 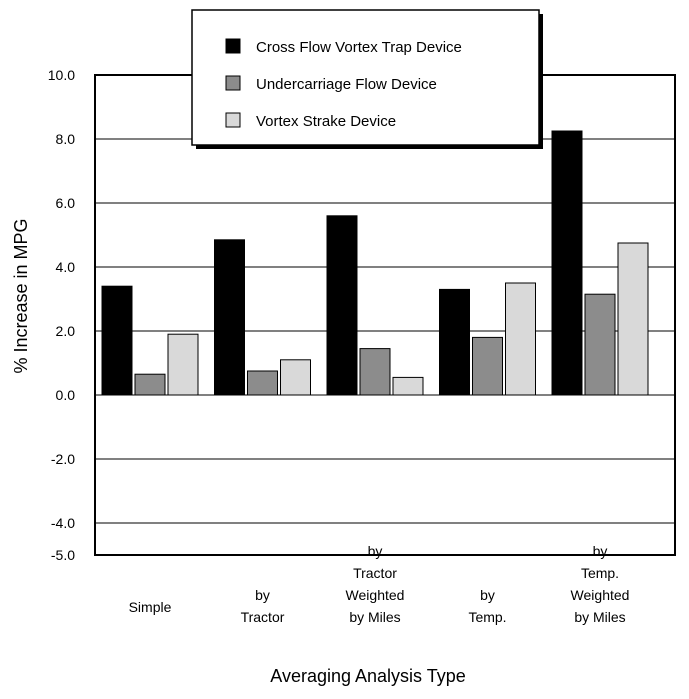 What do you see at coordinates (367, 676) in the screenshot?
I see `x-axis-title: Averaging Analysis Type` at bounding box center [367, 676].